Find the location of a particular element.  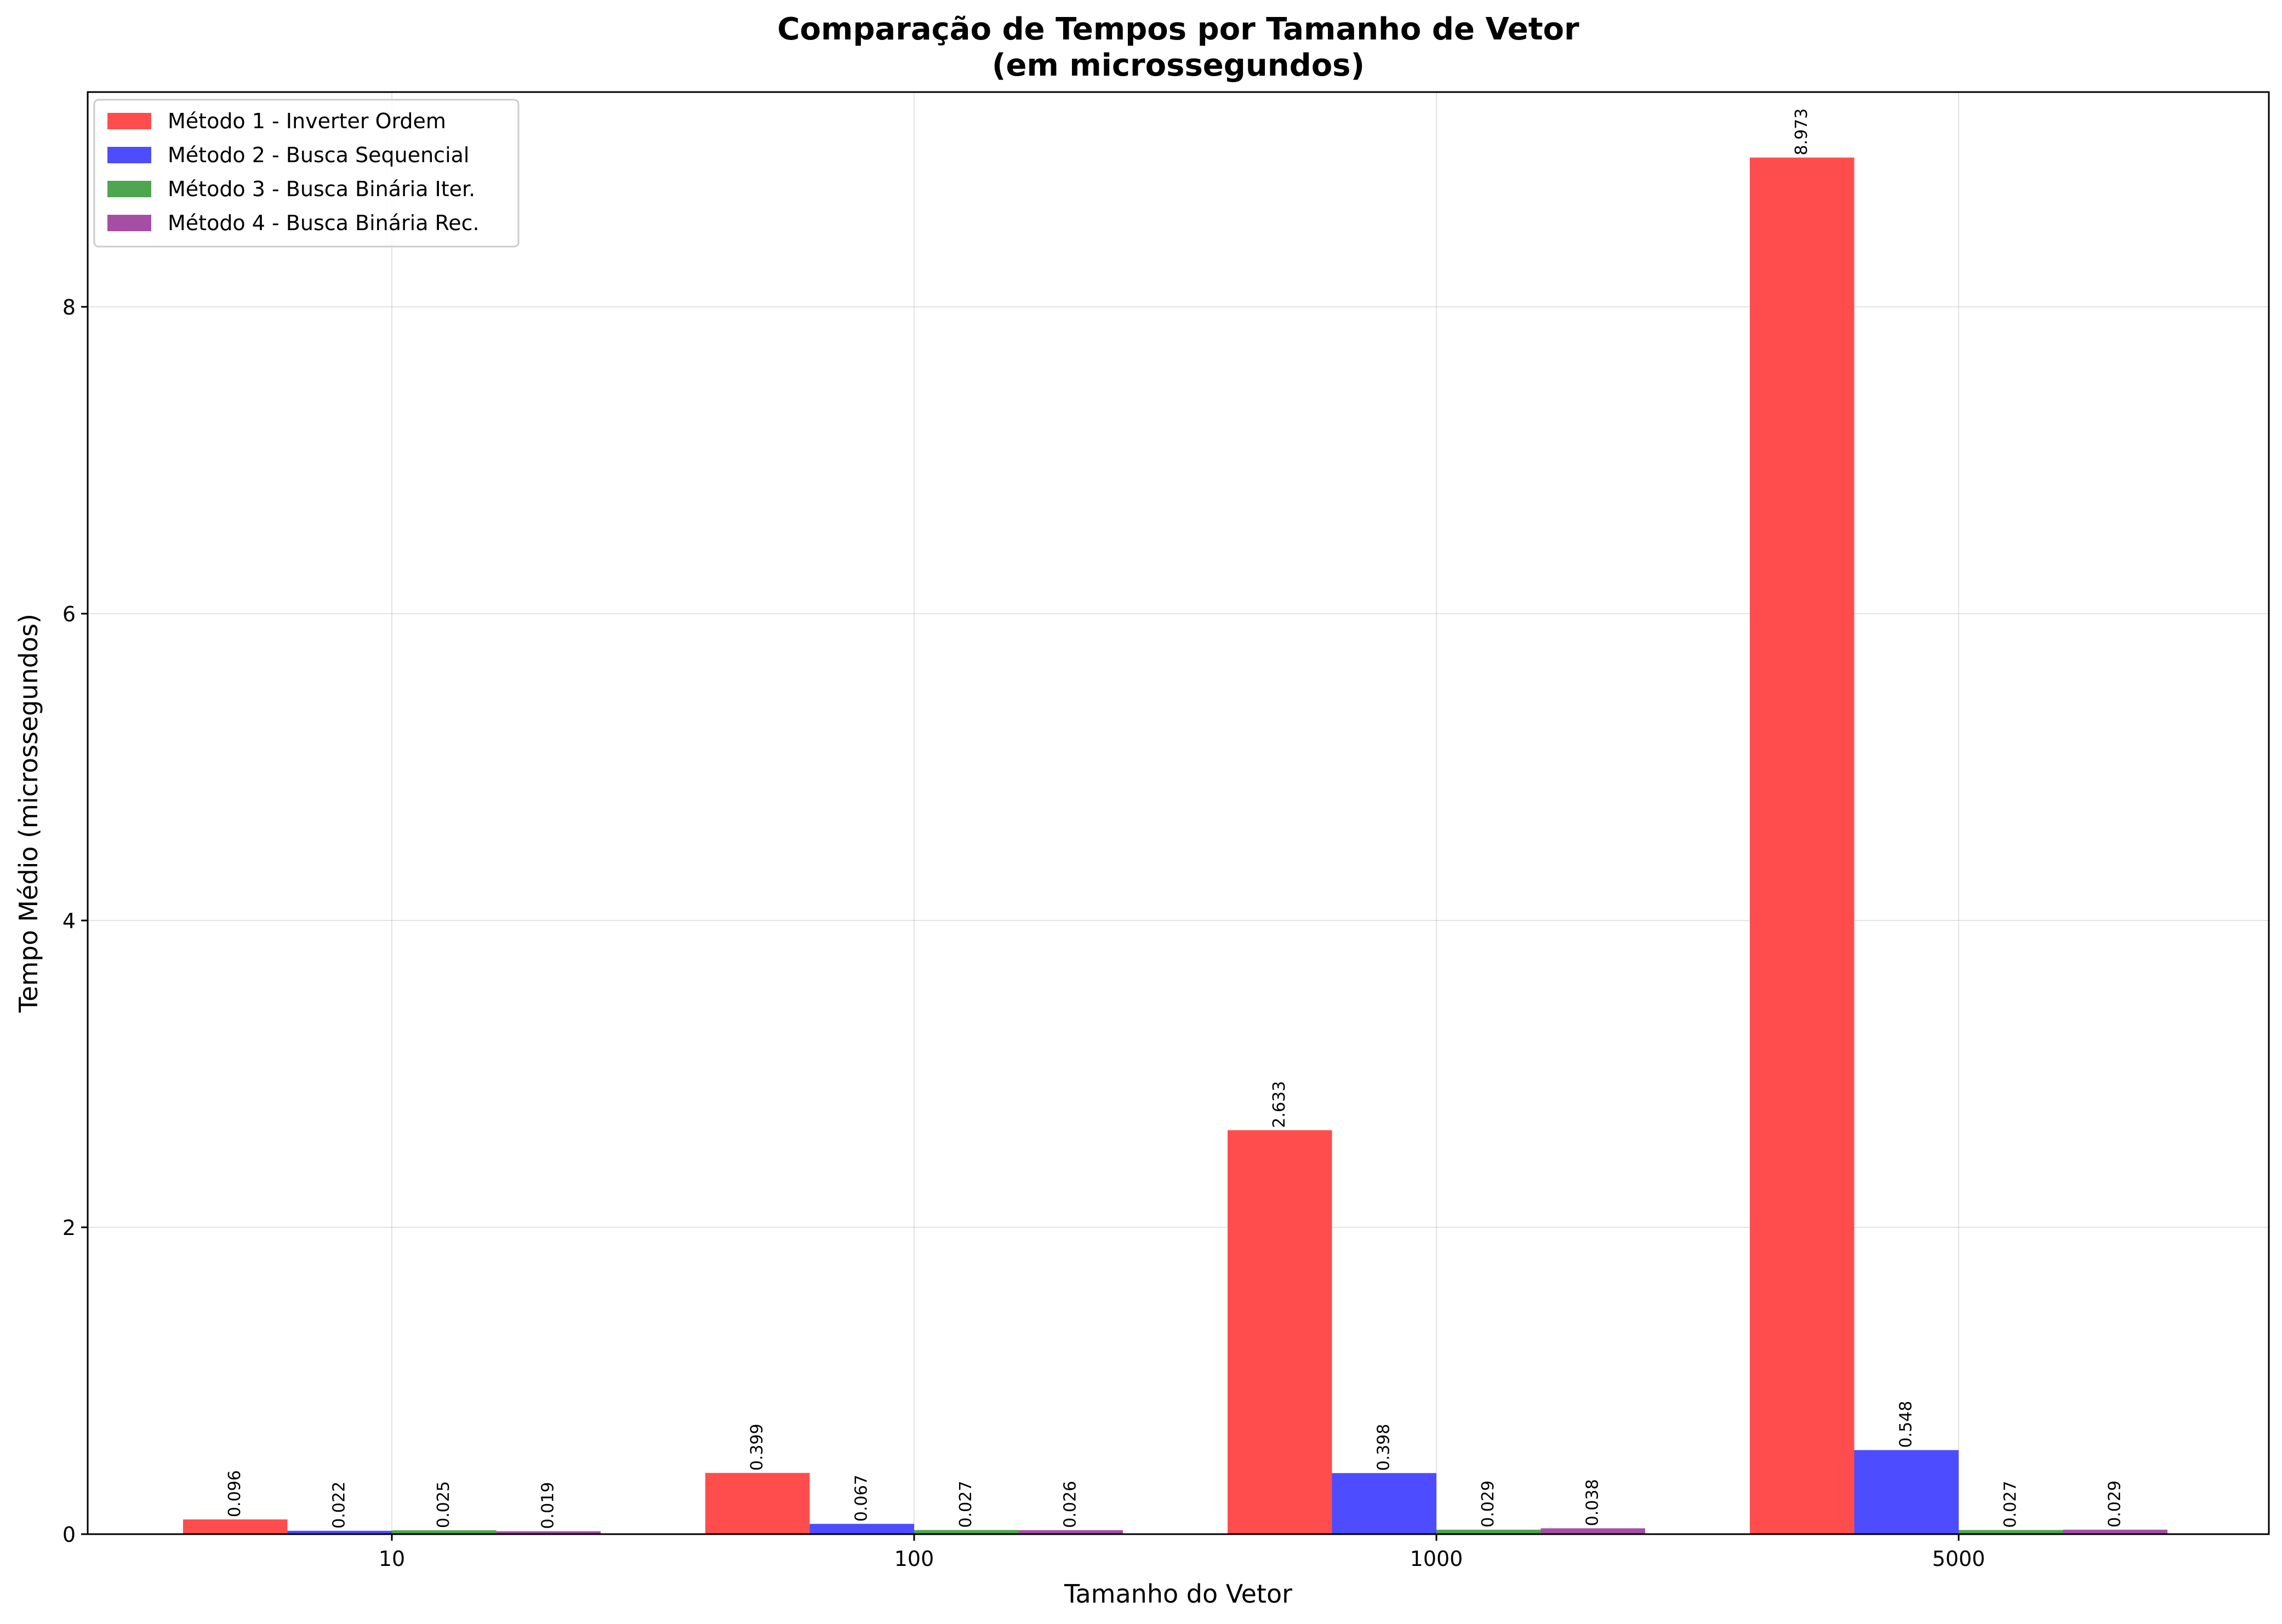

y-tick-label: 0 is located at coordinates (69, 1535).